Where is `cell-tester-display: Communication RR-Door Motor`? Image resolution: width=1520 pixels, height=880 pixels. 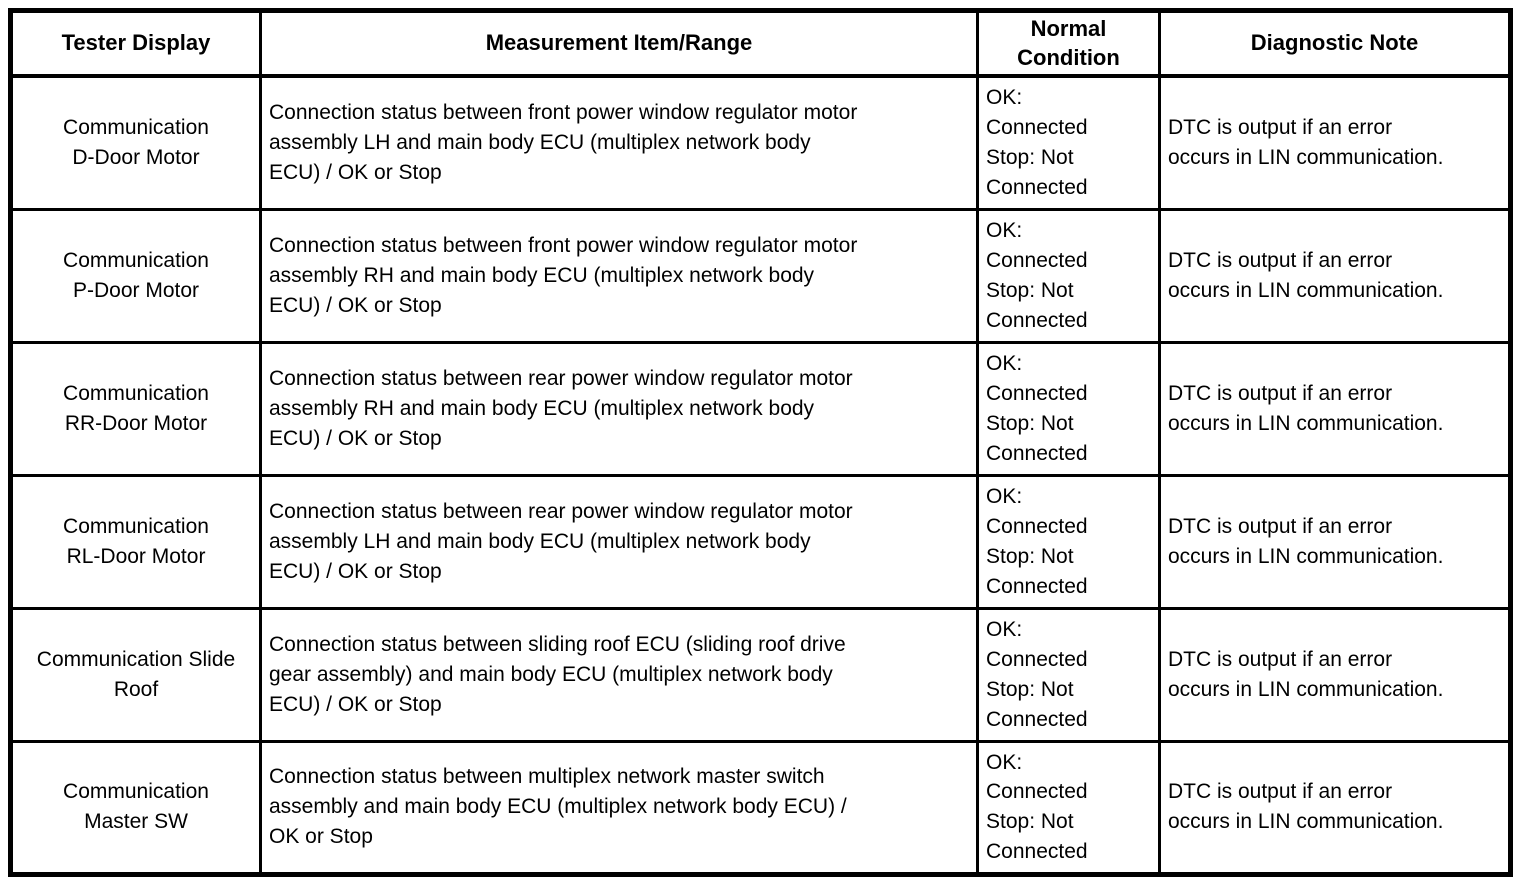
cell-tester-display: Communication RR-Door Motor is located at coordinates (135, 408).